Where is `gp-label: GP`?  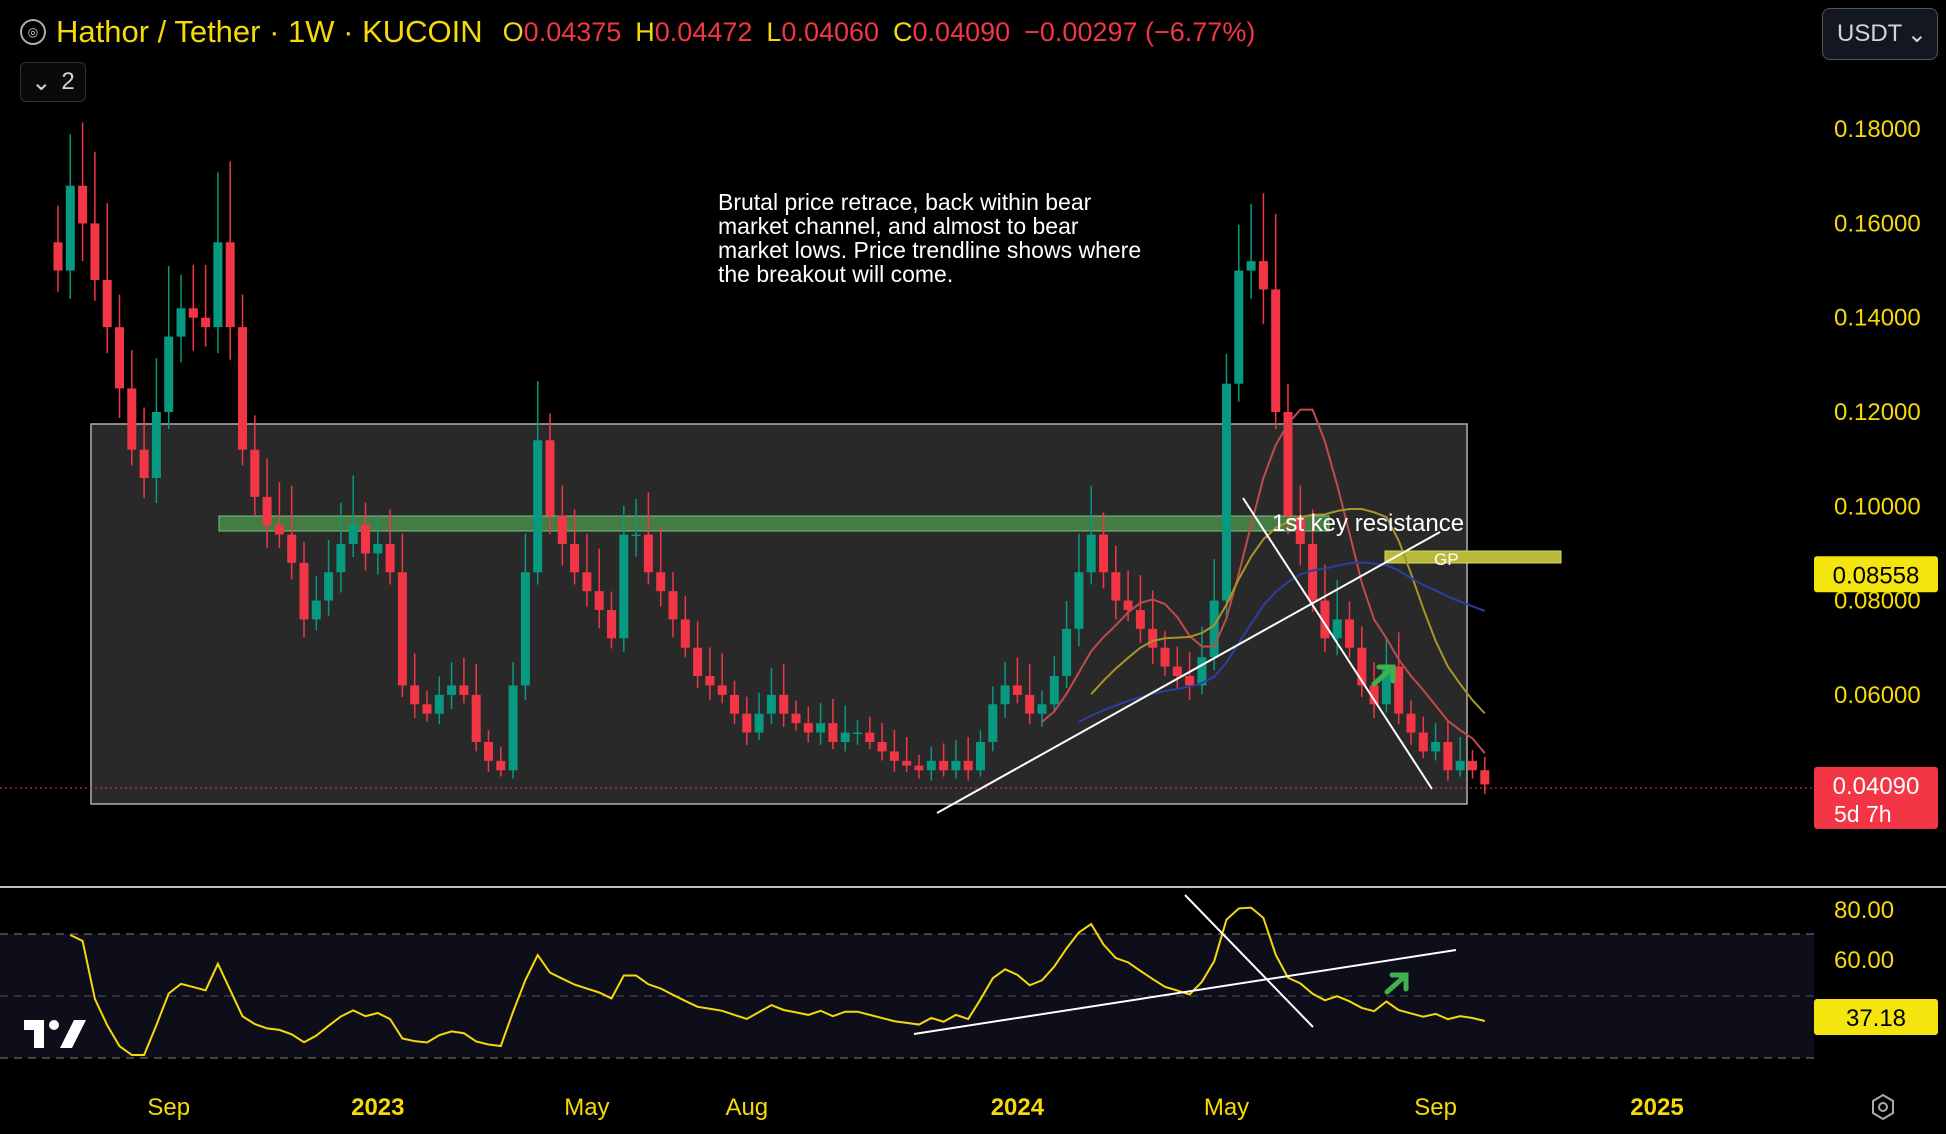 gp-label: GP is located at coordinates (1446, 559).